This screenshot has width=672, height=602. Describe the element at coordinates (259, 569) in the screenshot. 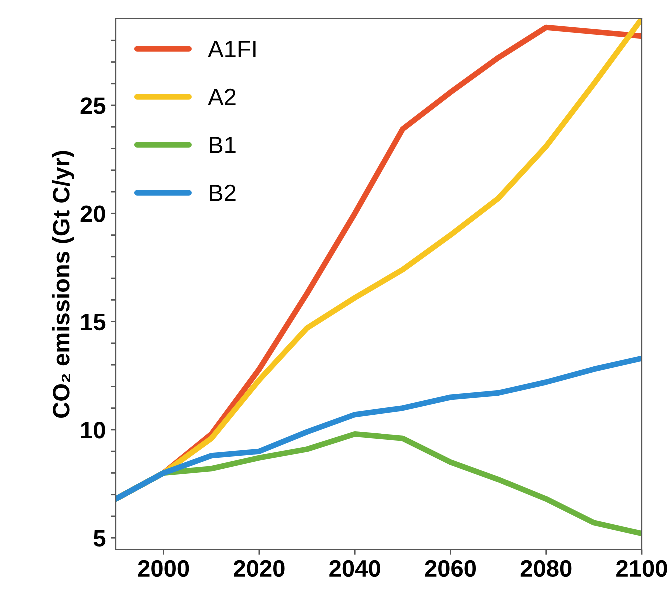

I see `x-tick-label: 2020` at that location.